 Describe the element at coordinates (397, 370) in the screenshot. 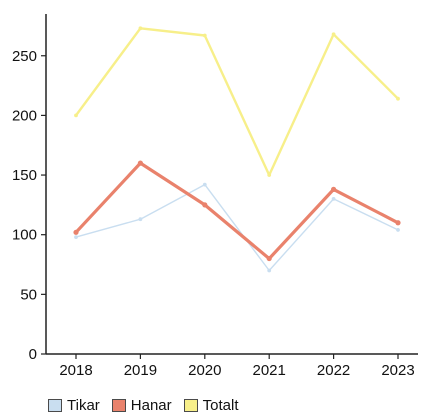

I see `x-tick-label: 2023` at that location.